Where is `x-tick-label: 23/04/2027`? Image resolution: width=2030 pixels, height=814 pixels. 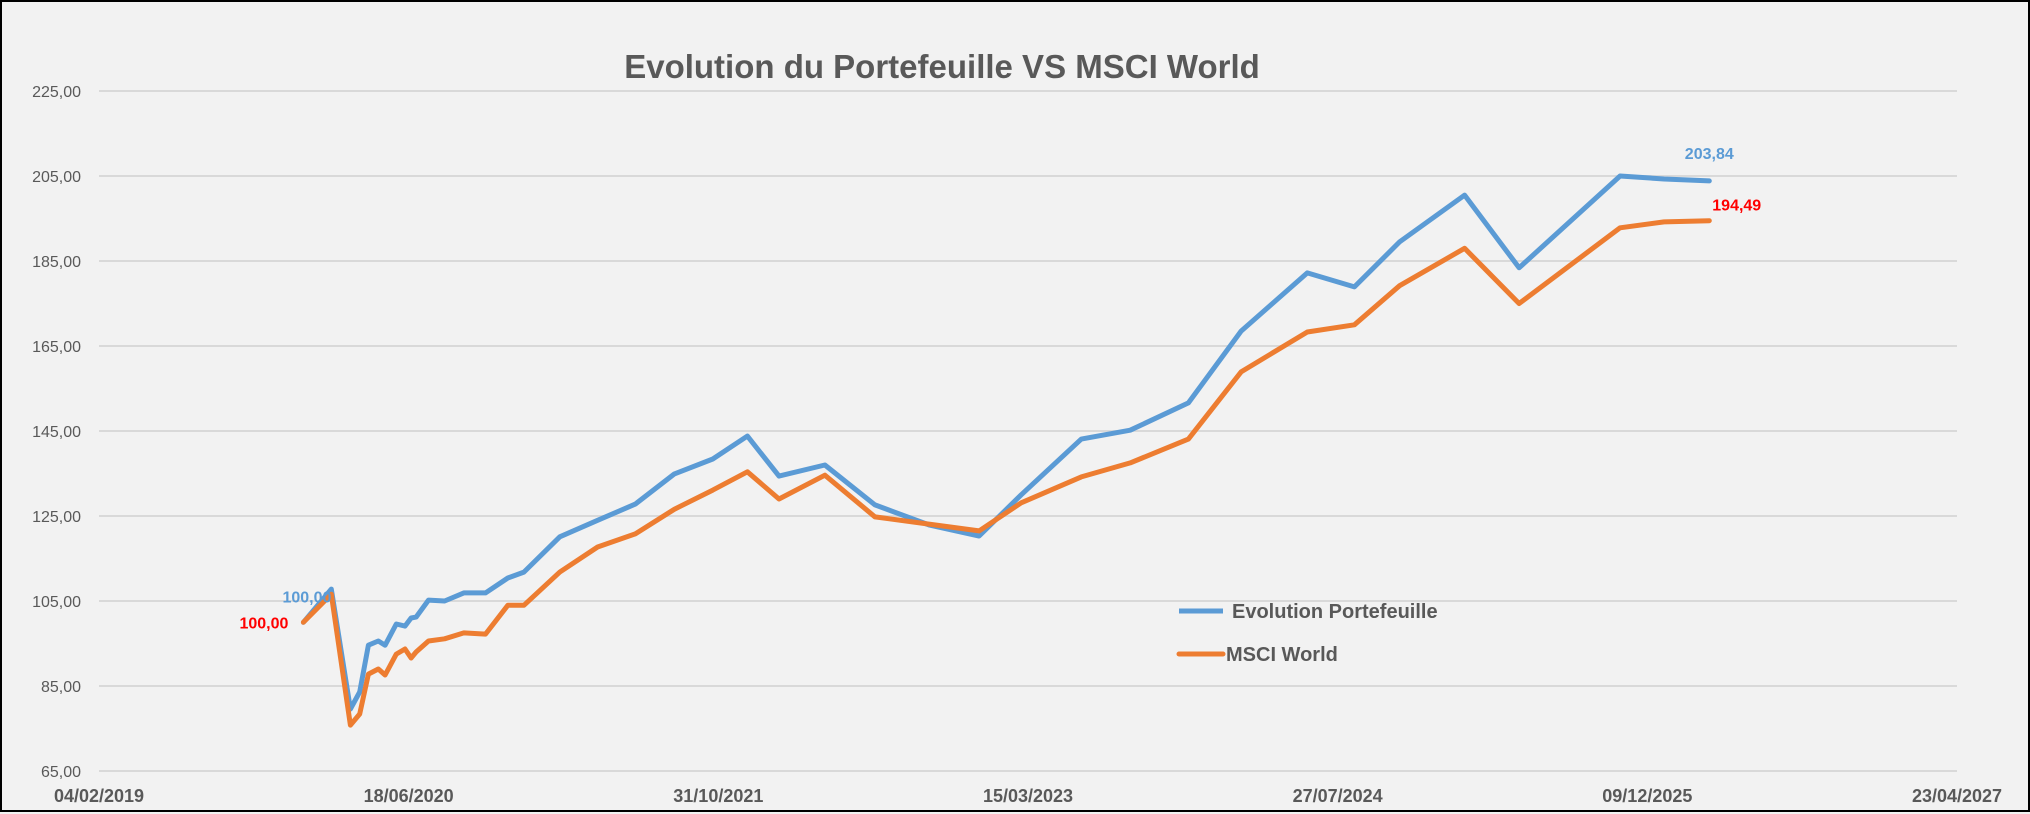
x-tick-label: 23/04/2027 is located at coordinates (1957, 796).